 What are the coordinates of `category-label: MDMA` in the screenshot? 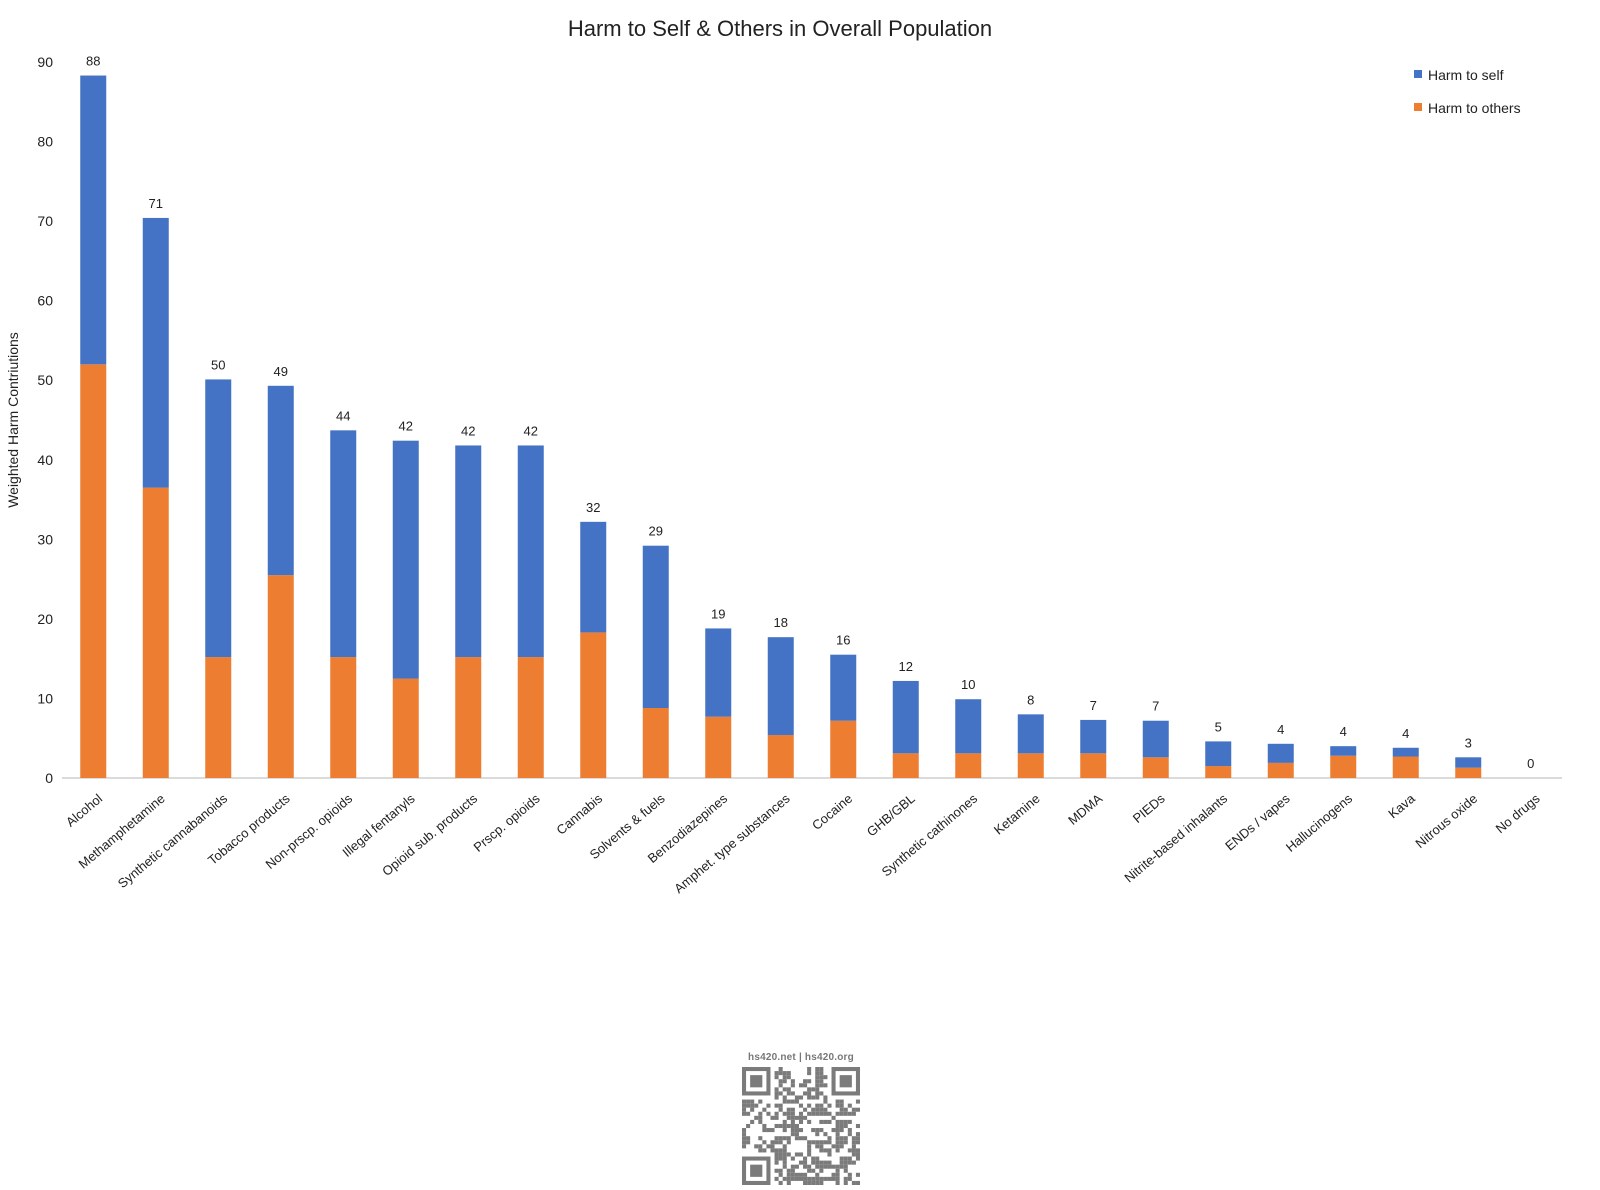 It's located at (1085, 809).